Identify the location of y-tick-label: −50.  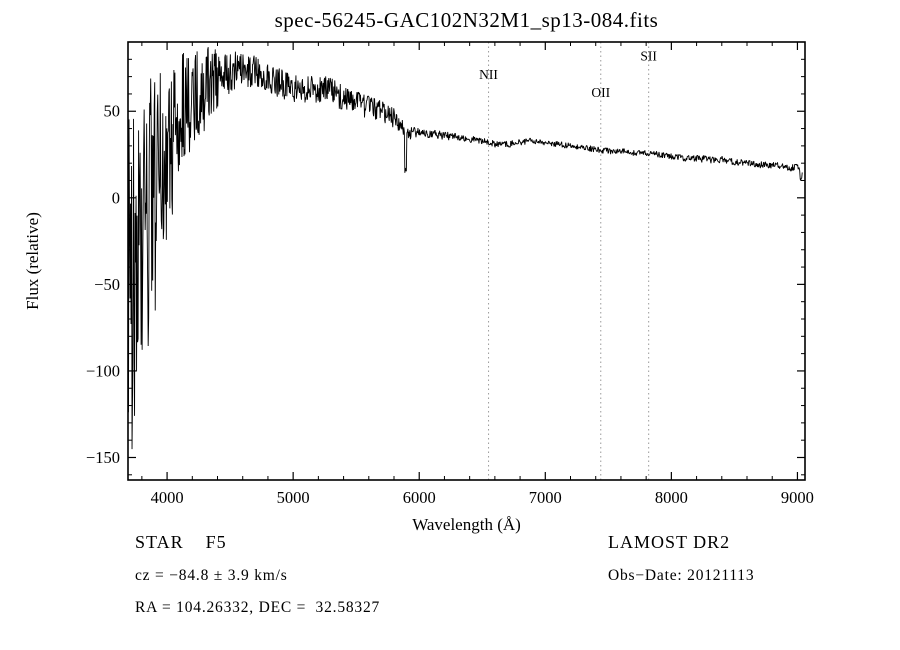
(107, 284).